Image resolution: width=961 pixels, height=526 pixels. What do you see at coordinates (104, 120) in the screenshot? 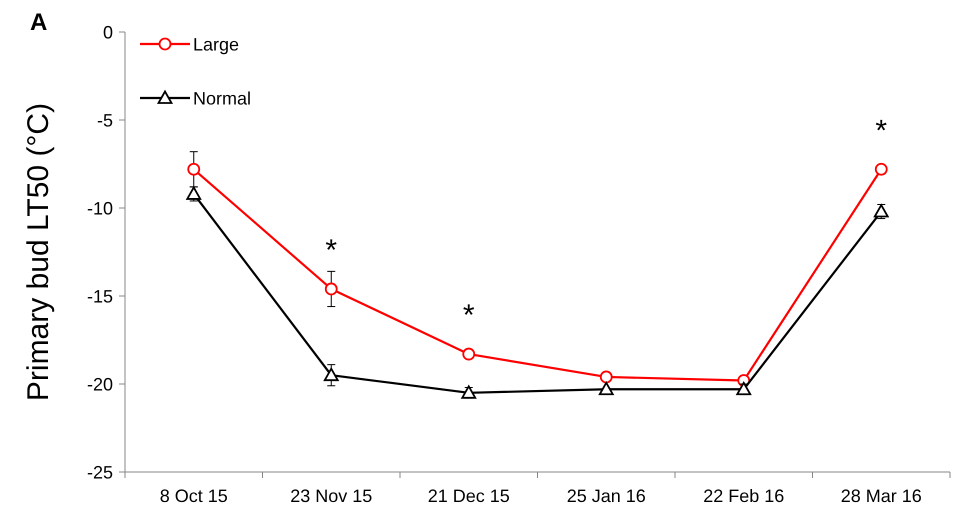
I see `y-tick-label: -5` at bounding box center [104, 120].